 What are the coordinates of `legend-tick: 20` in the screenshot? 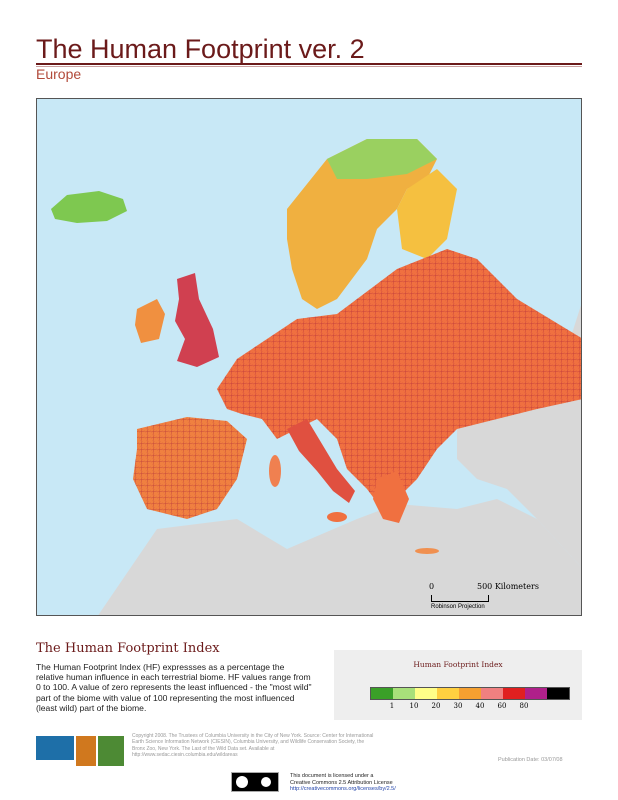 It's located at (436, 706).